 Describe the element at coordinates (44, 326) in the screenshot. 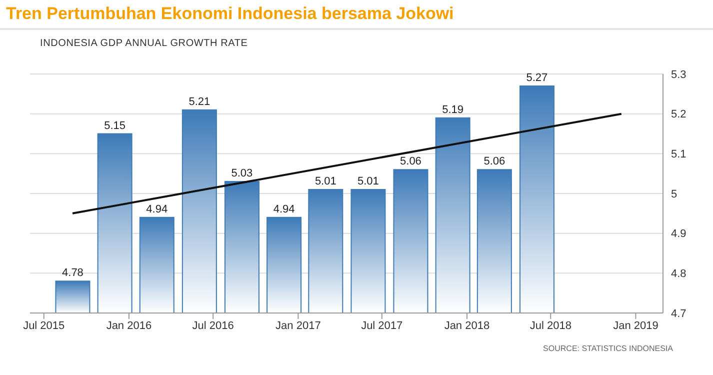

I see `x-tick-label: Jul 2015` at that location.